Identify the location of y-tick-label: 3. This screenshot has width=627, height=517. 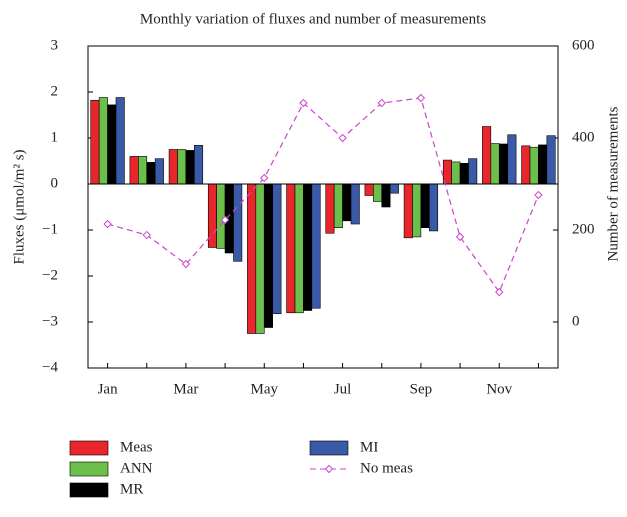
(55, 45).